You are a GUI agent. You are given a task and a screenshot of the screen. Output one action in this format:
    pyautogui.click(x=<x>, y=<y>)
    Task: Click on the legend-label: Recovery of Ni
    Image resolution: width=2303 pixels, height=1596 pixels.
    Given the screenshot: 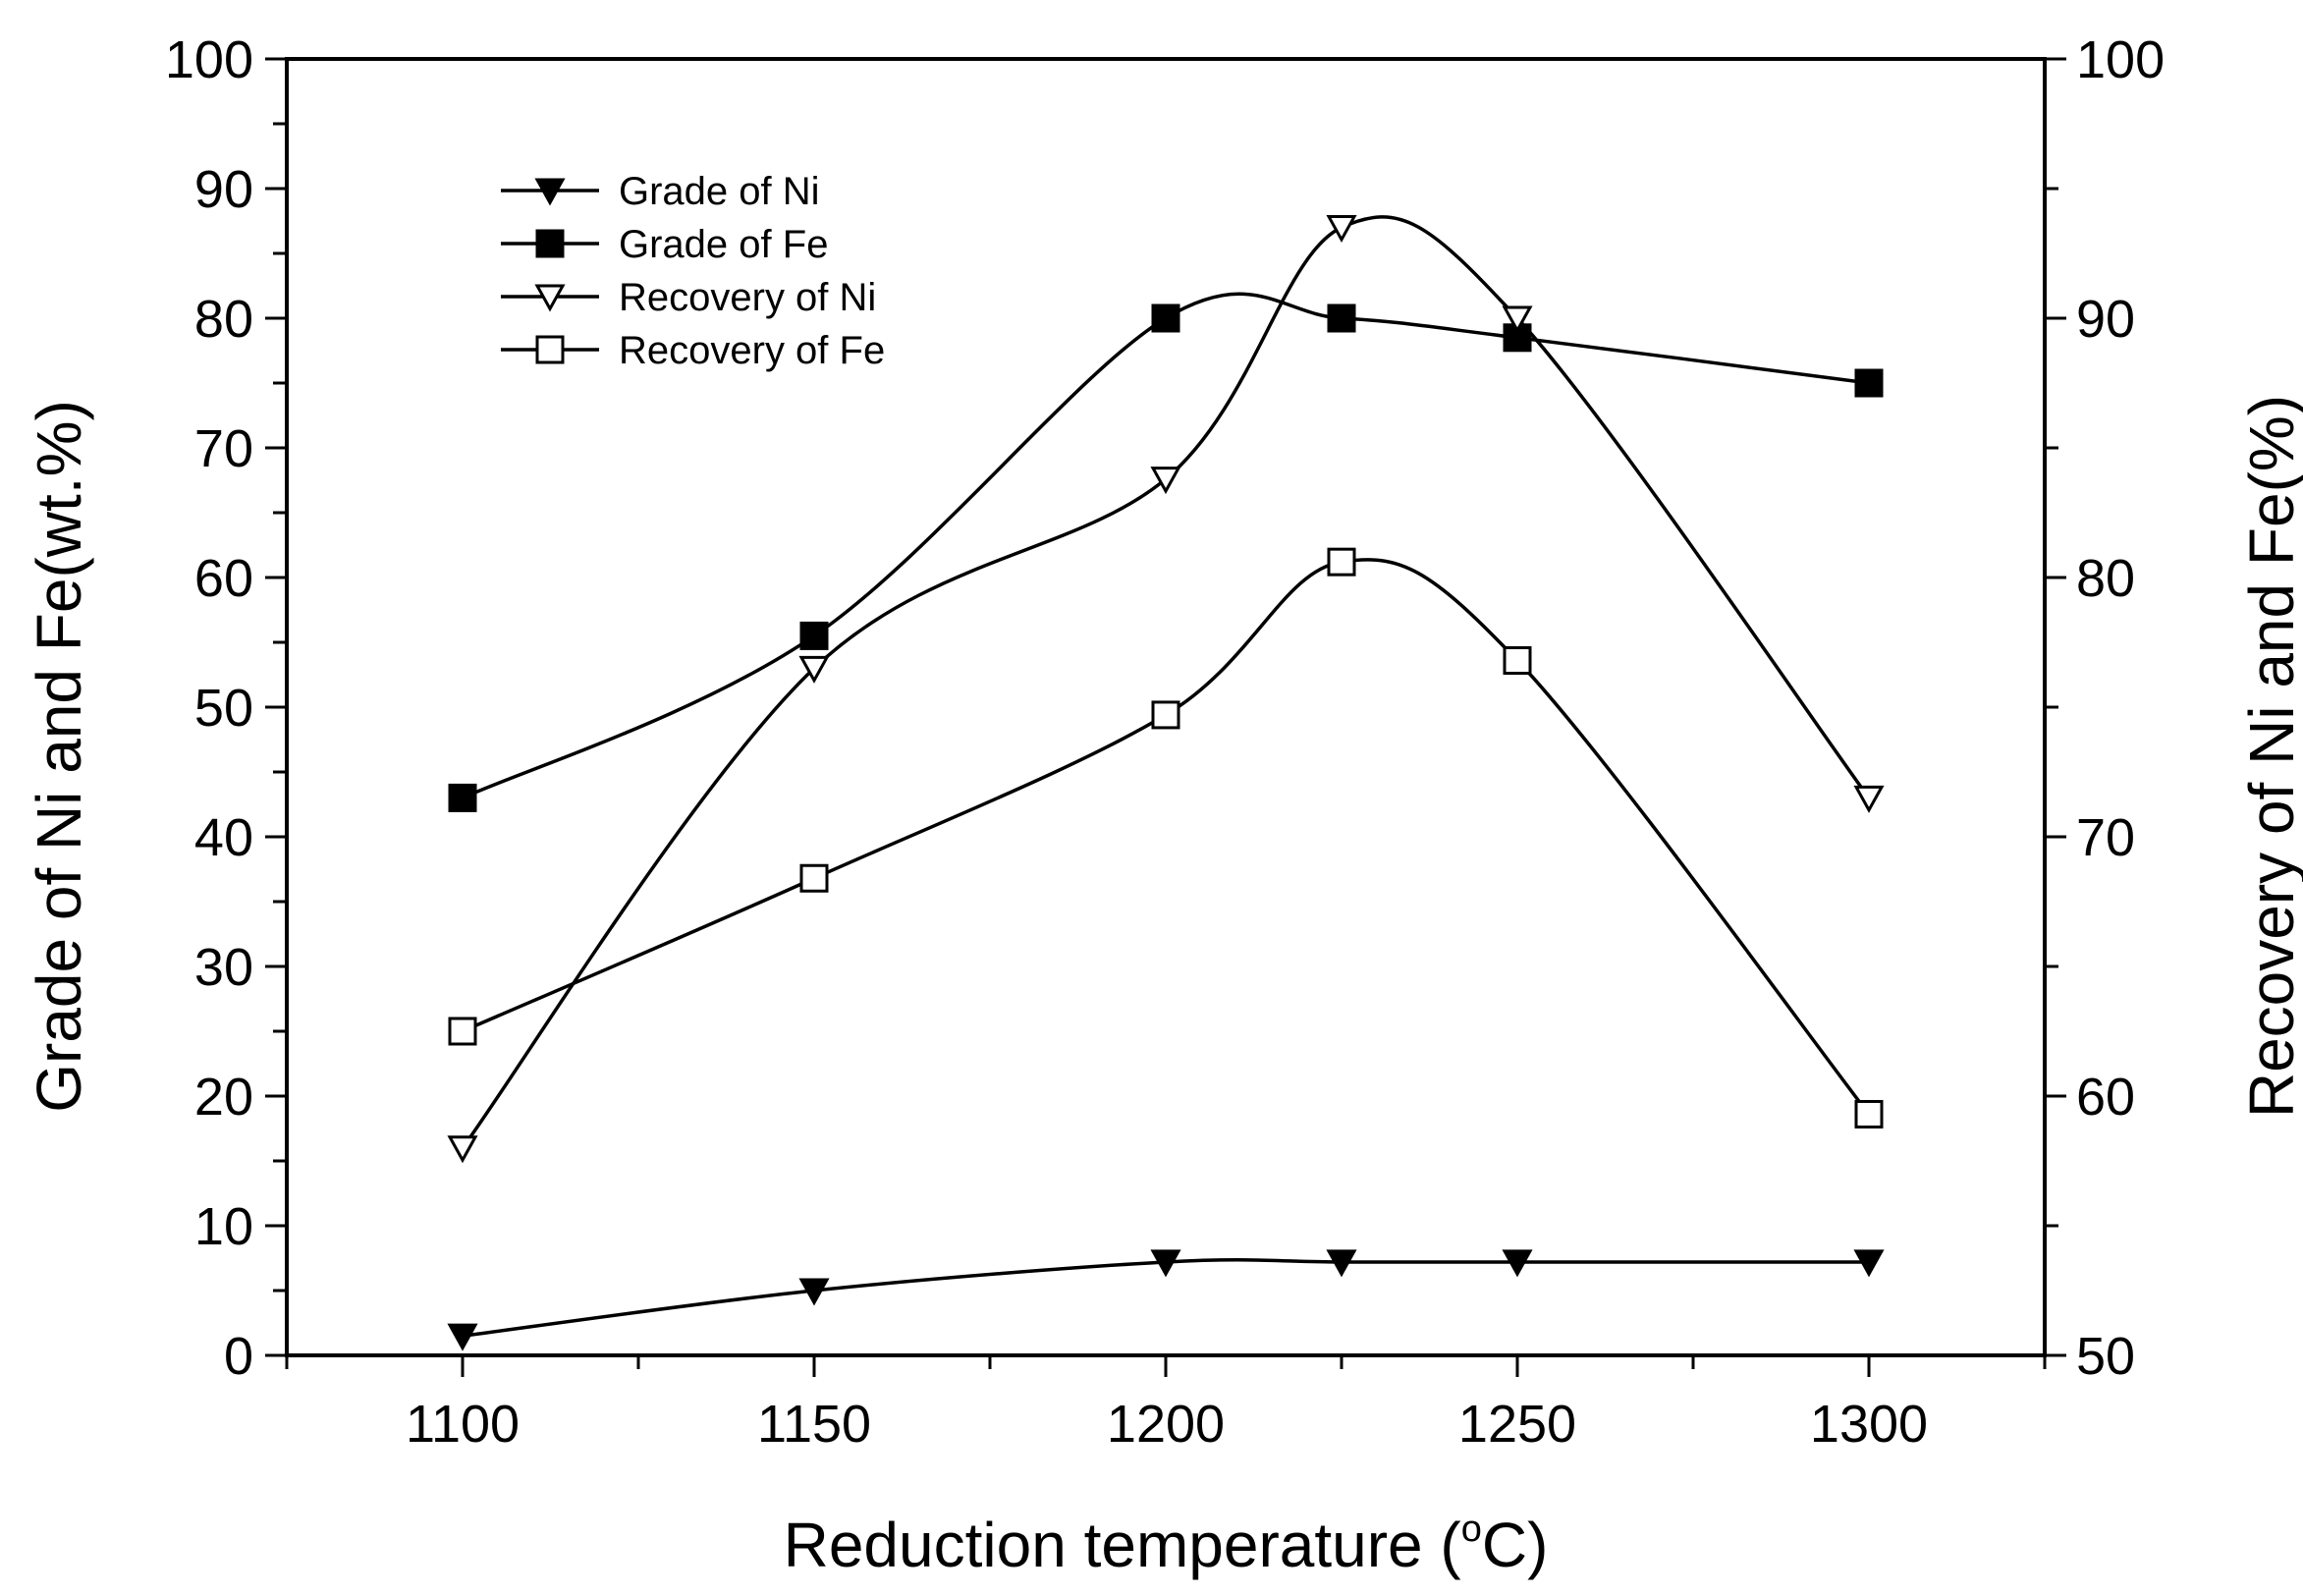 What is the action you would take?
    pyautogui.click(x=748, y=297)
    